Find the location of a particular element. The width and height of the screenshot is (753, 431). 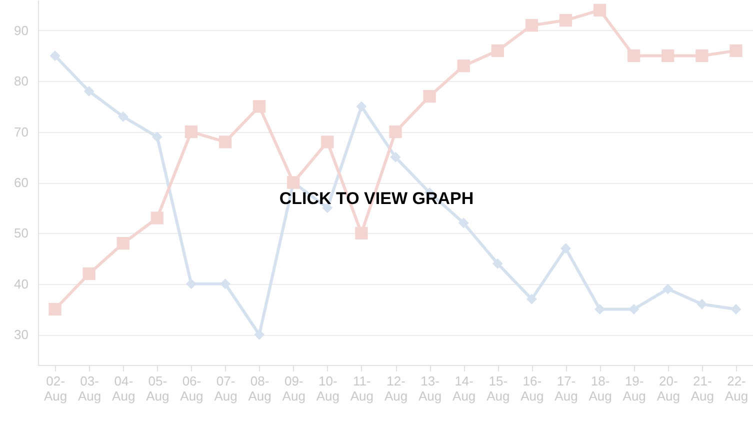

annotation: CLICK TO VIEW GRAPH is located at coordinates (376, 198).